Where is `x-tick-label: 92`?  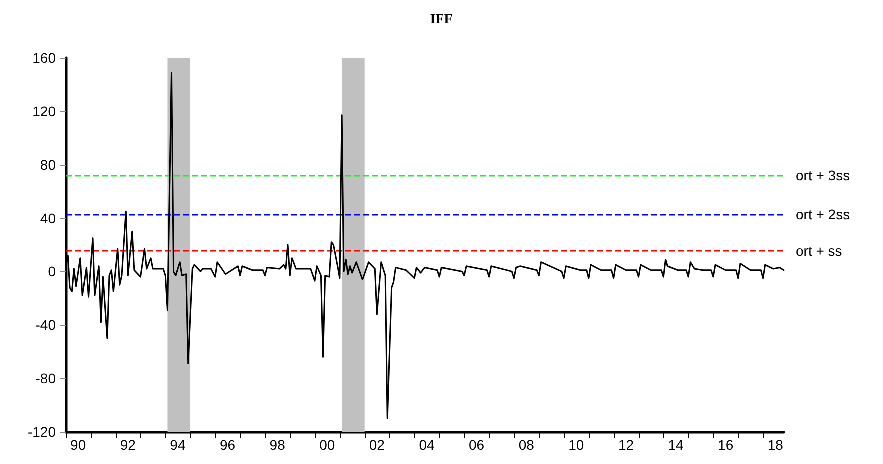
x-tick-label: 92 is located at coordinates (128, 445).